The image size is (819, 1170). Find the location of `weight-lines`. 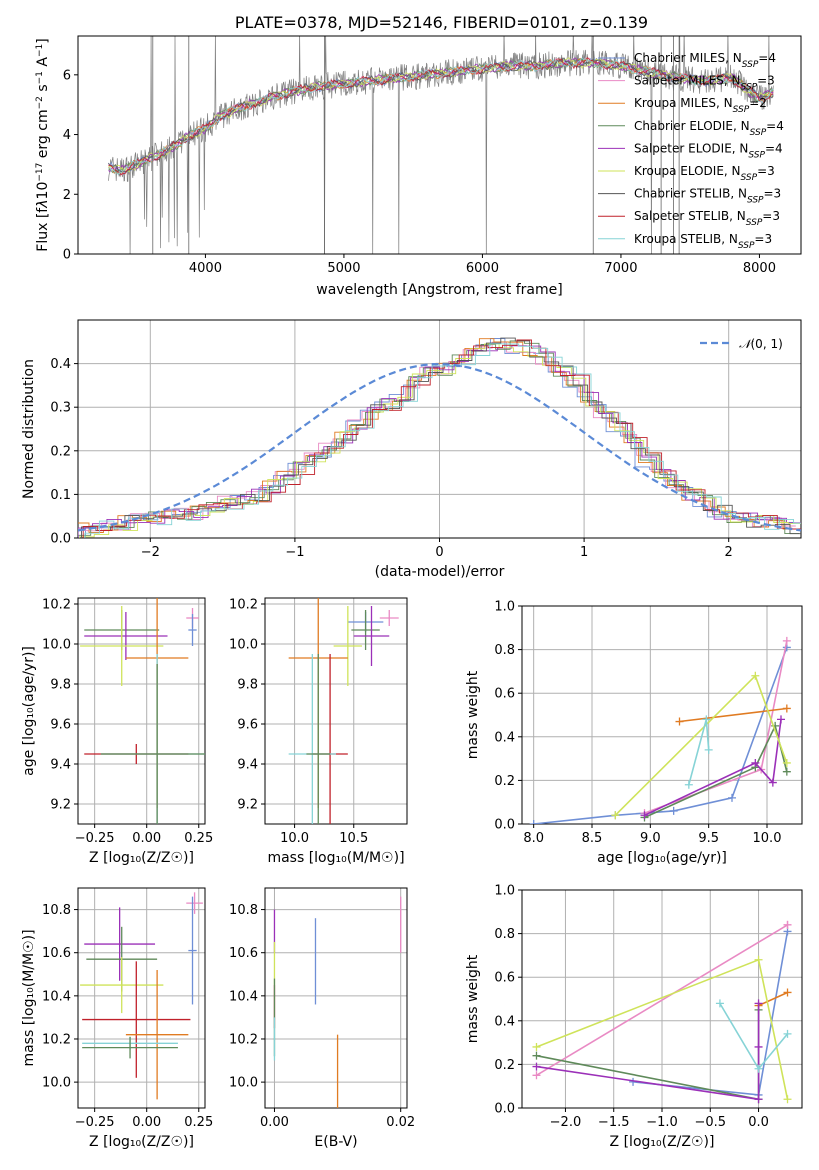

weight-lines is located at coordinates (660, 730).